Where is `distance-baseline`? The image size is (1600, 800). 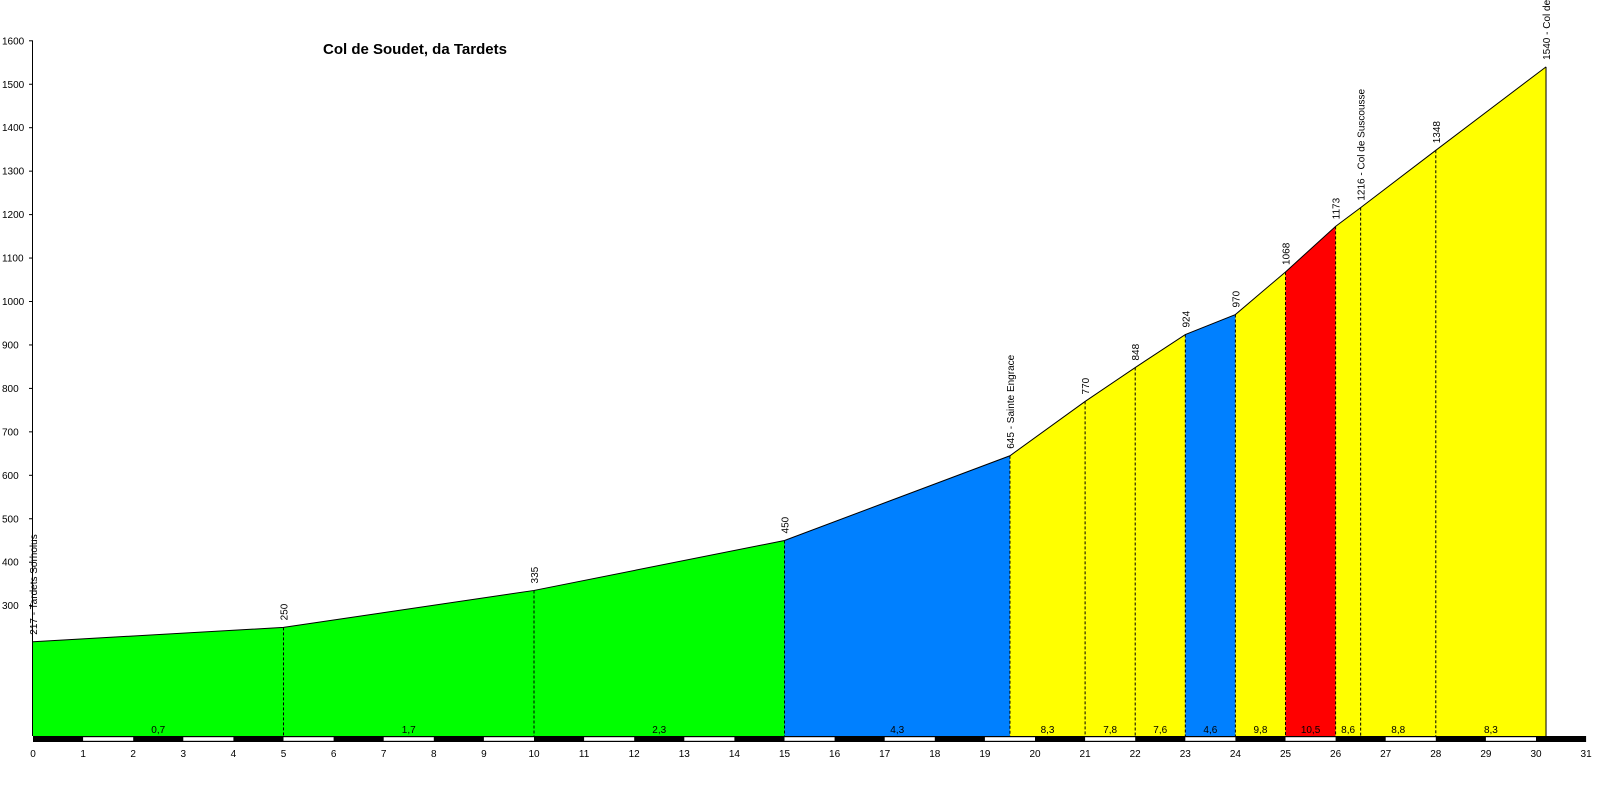
distance-baseline is located at coordinates (810, 739).